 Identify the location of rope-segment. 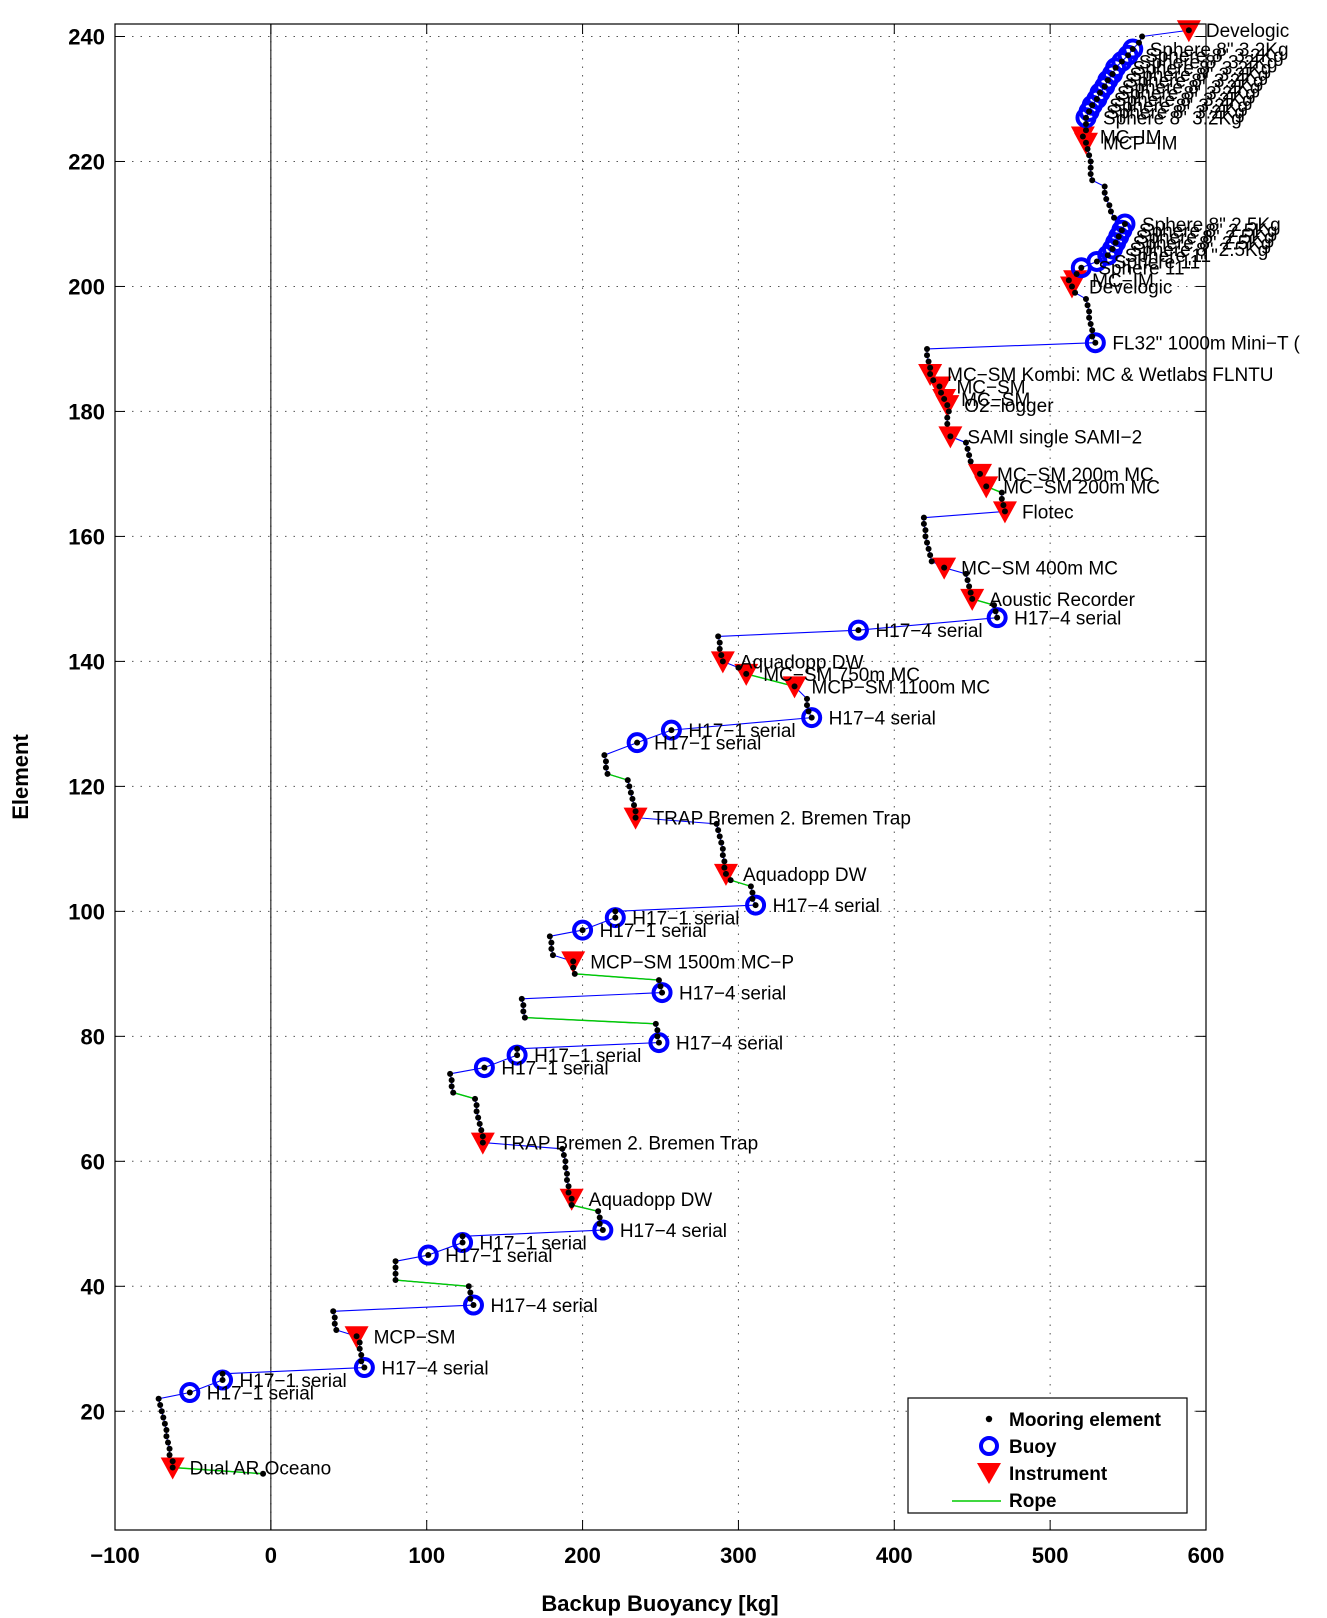
(218, 1470).